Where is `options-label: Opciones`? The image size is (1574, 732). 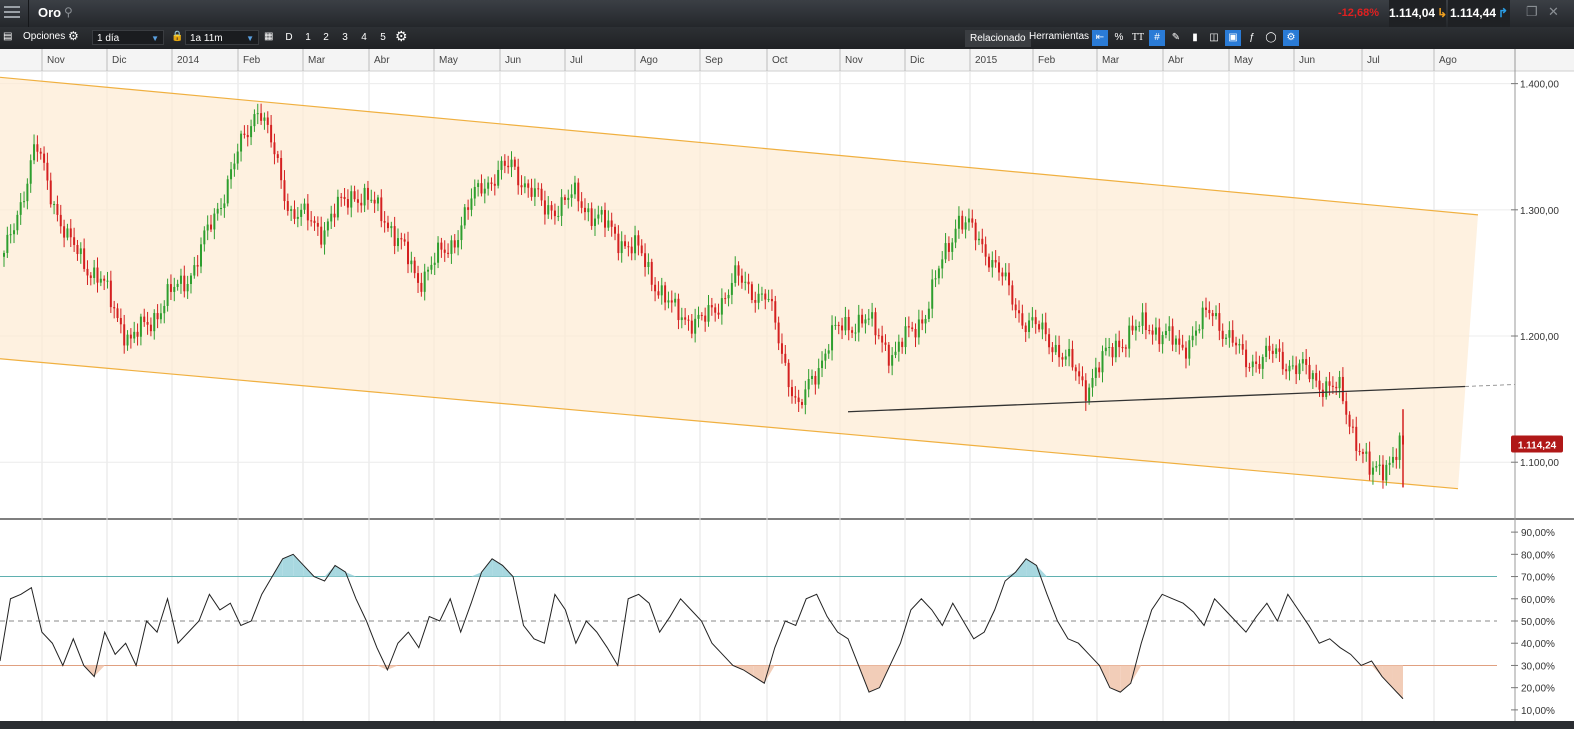 options-label: Opciones is located at coordinates (44, 36).